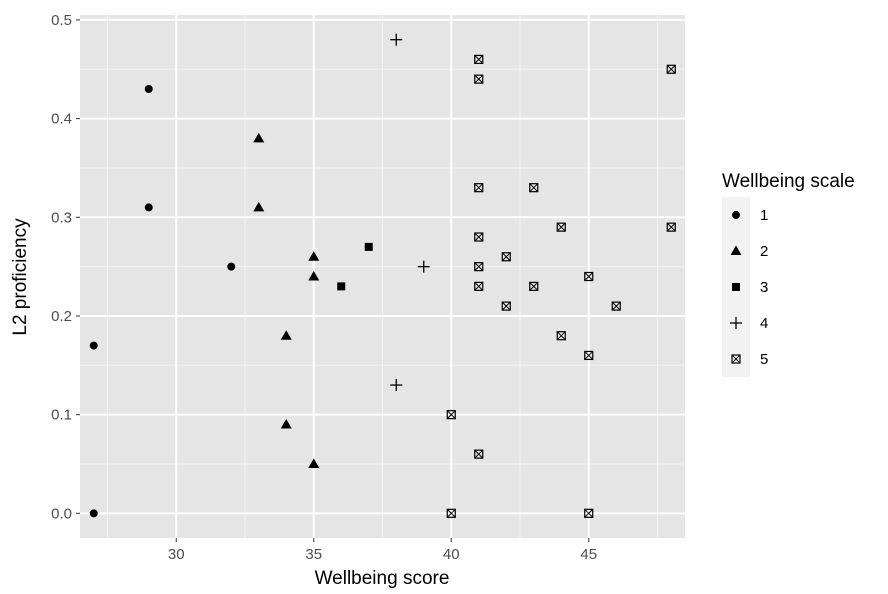  What do you see at coordinates (382, 554) in the screenshot?
I see `x-axis-tick-labels: 30 35 40 45` at bounding box center [382, 554].